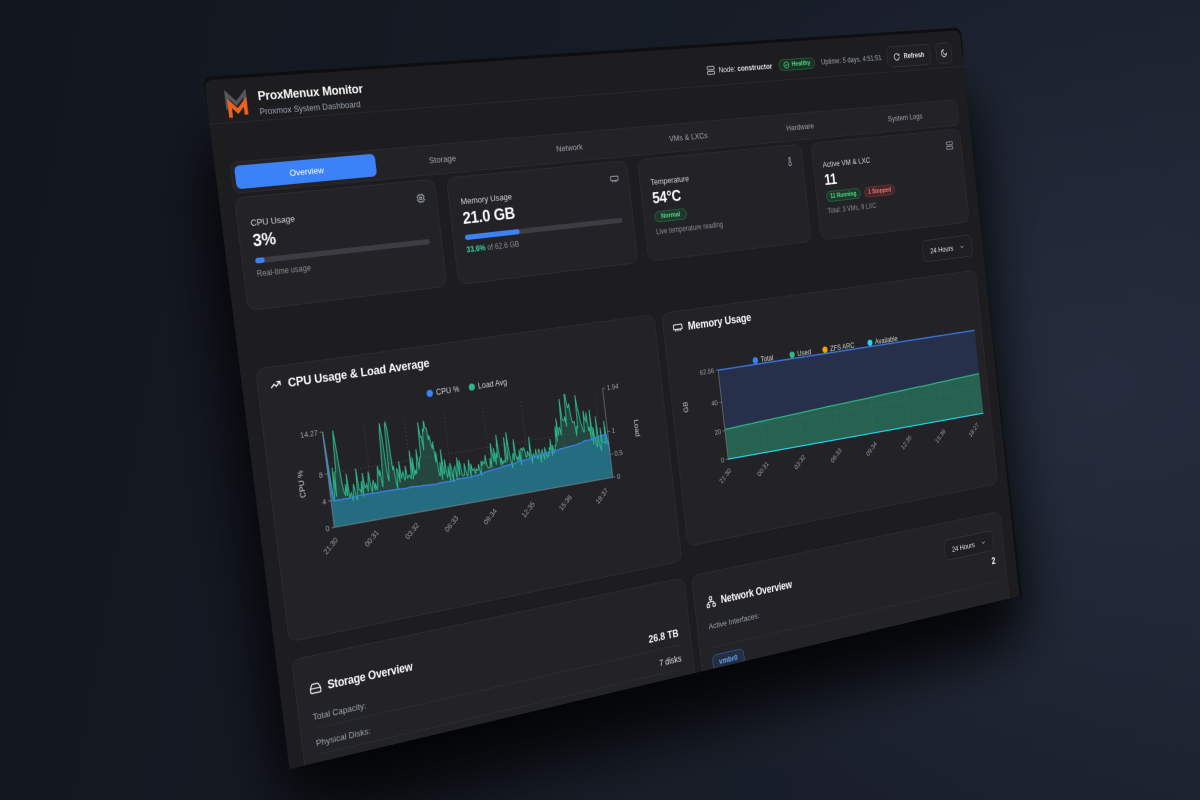 The height and width of the screenshot is (800, 1200). I want to click on svg-text: 1, so click(613, 430).